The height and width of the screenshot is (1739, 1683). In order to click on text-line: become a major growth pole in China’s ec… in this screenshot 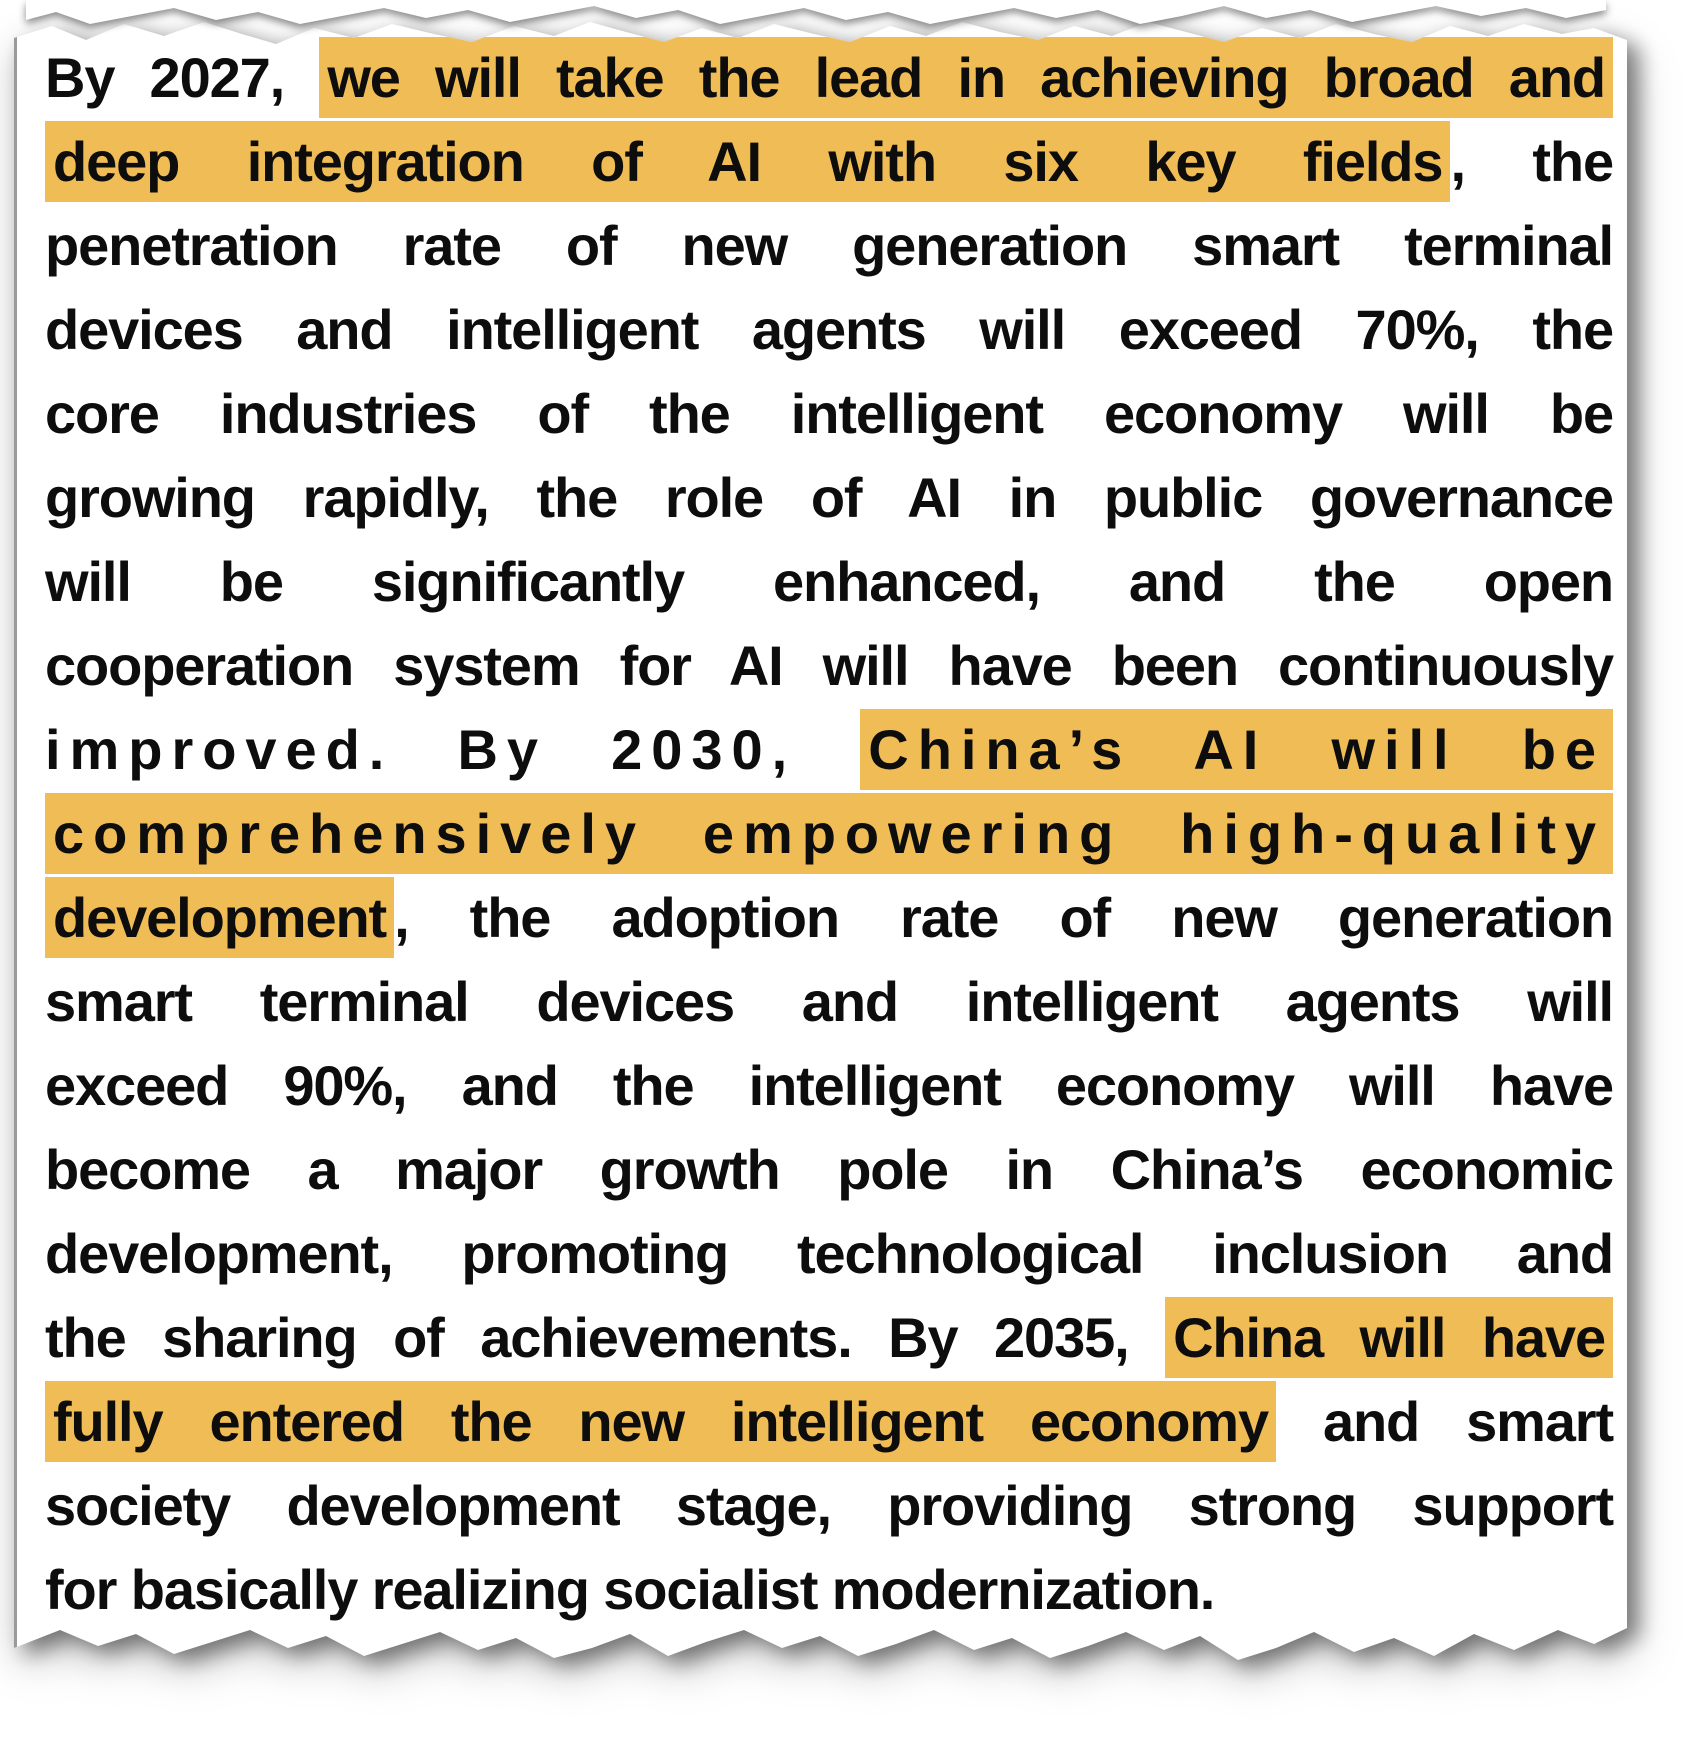, I will do `click(829, 1170)`.